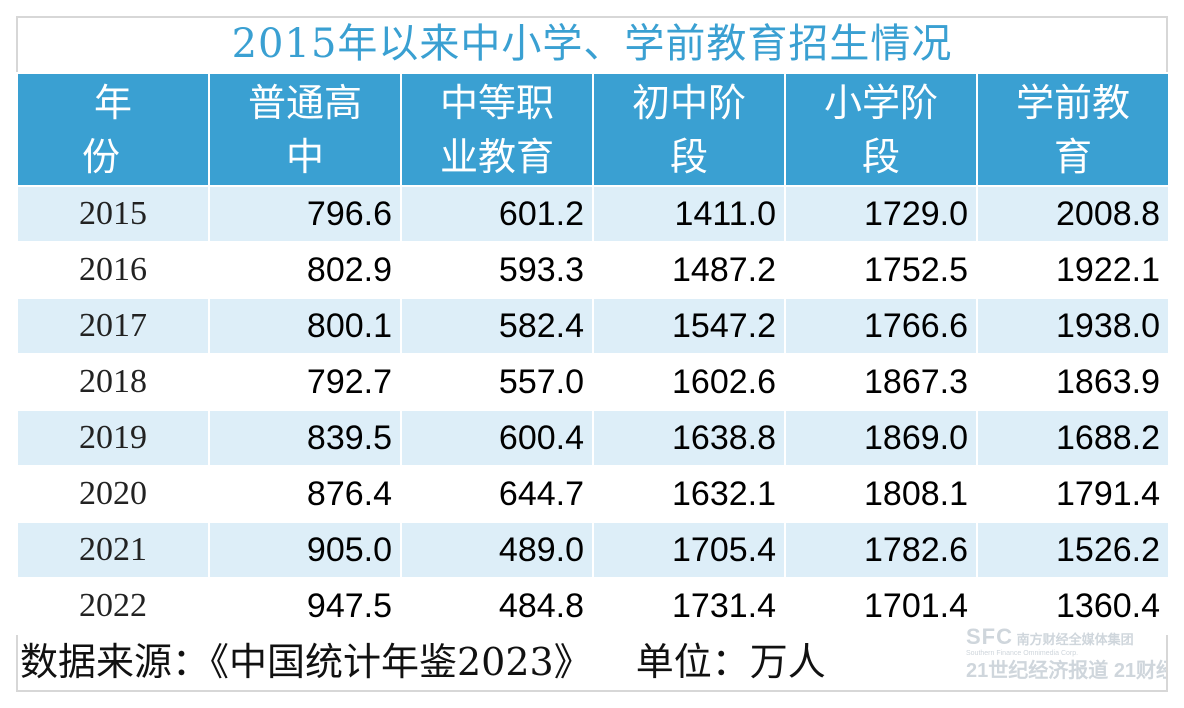 This screenshot has height=708, width=1184. I want to click on table-row: 2019 839.5 600.4 1638.8 1869.0 1688.2, so click(593, 438).